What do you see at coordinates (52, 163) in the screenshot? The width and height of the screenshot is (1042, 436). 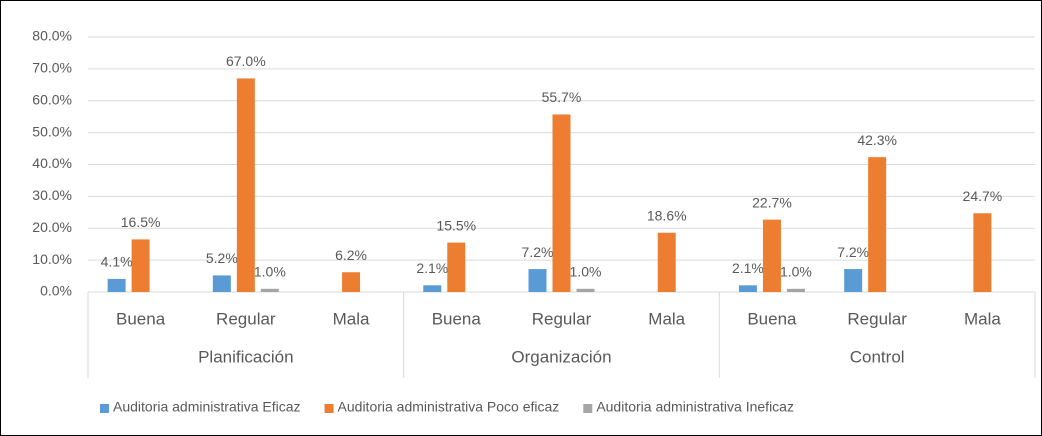 I see `y-tick-label: 40.0%` at bounding box center [52, 163].